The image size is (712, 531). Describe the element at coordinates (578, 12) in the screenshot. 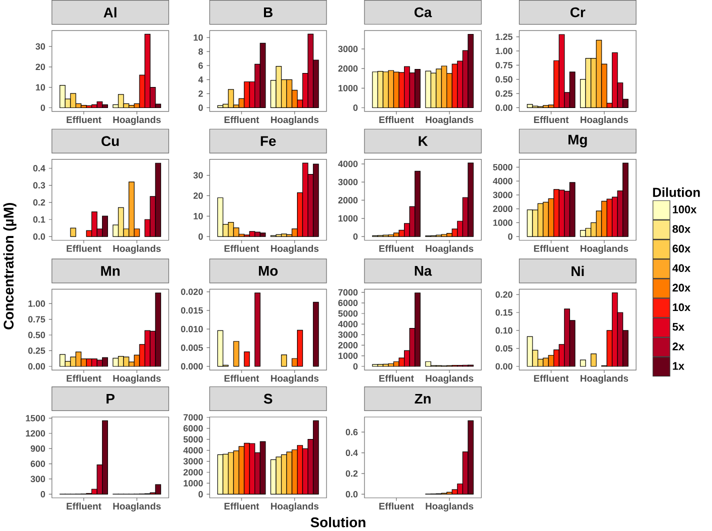

I see `chart-title: Cr` at that location.